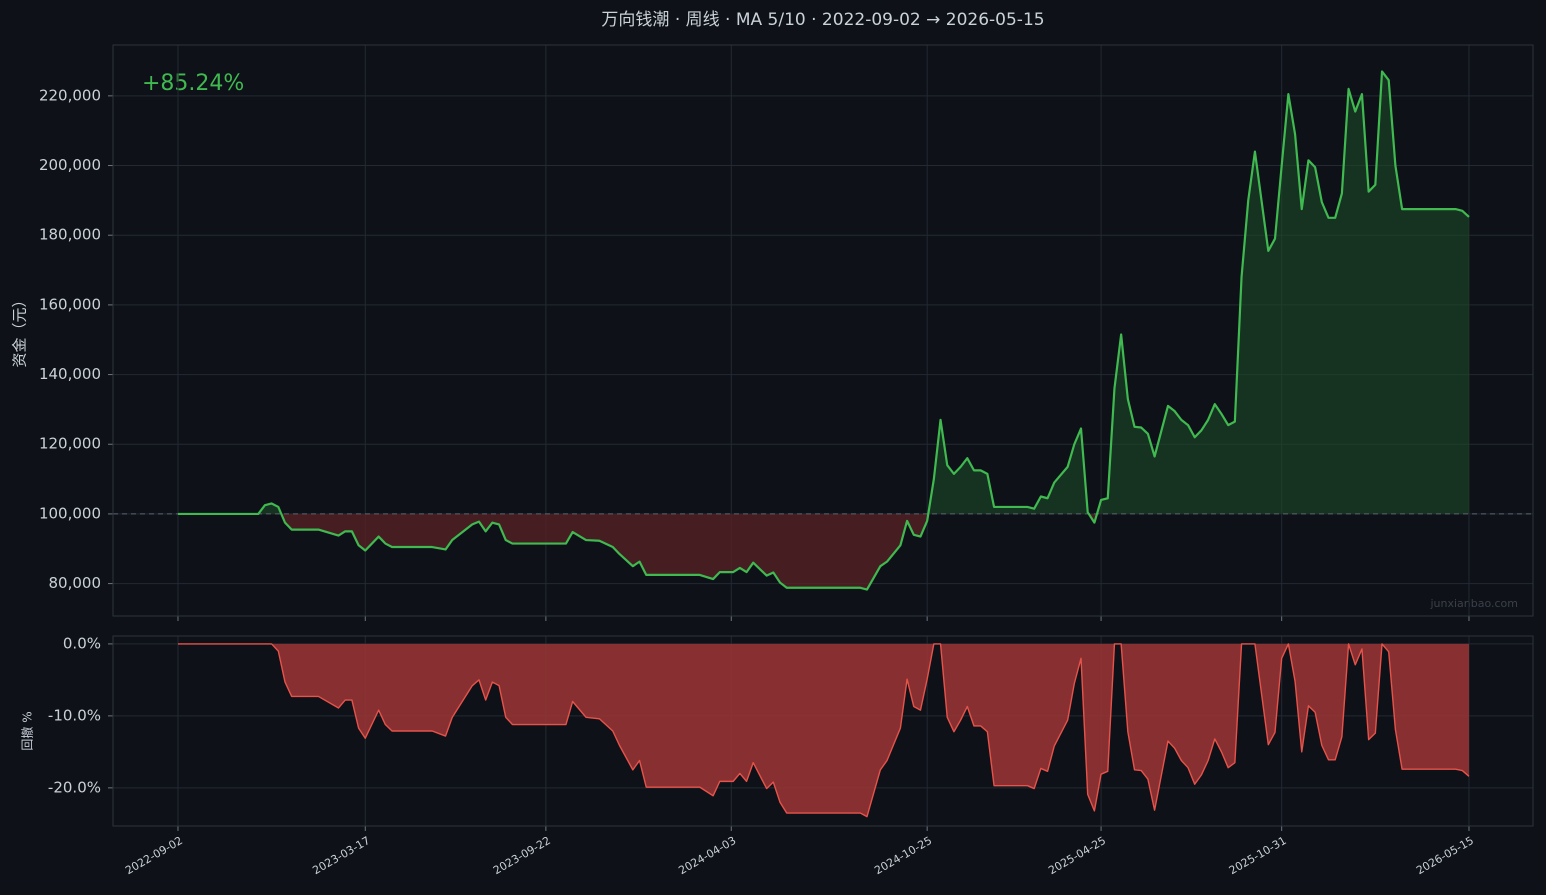 This screenshot has width=1546, height=895. What do you see at coordinates (27, 730) in the screenshot?
I see `y-axis-title: 回撤 %` at bounding box center [27, 730].